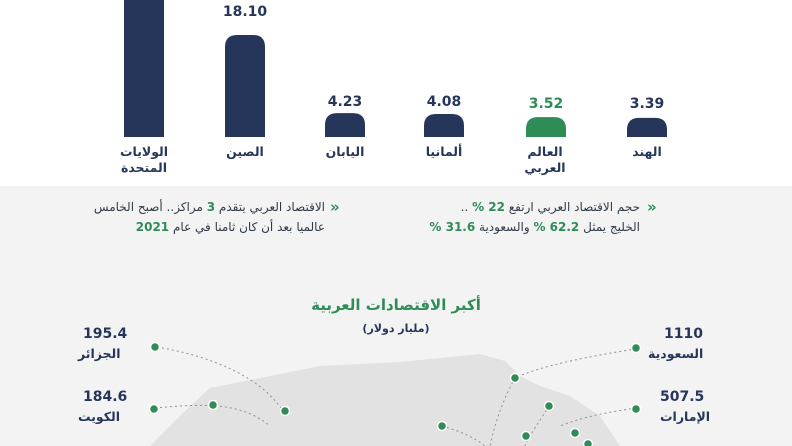 This screenshot has height=446, width=792. Describe the element at coordinates (546, 104) in the screenshot. I see `value-label-arab-world: 3.52` at that location.